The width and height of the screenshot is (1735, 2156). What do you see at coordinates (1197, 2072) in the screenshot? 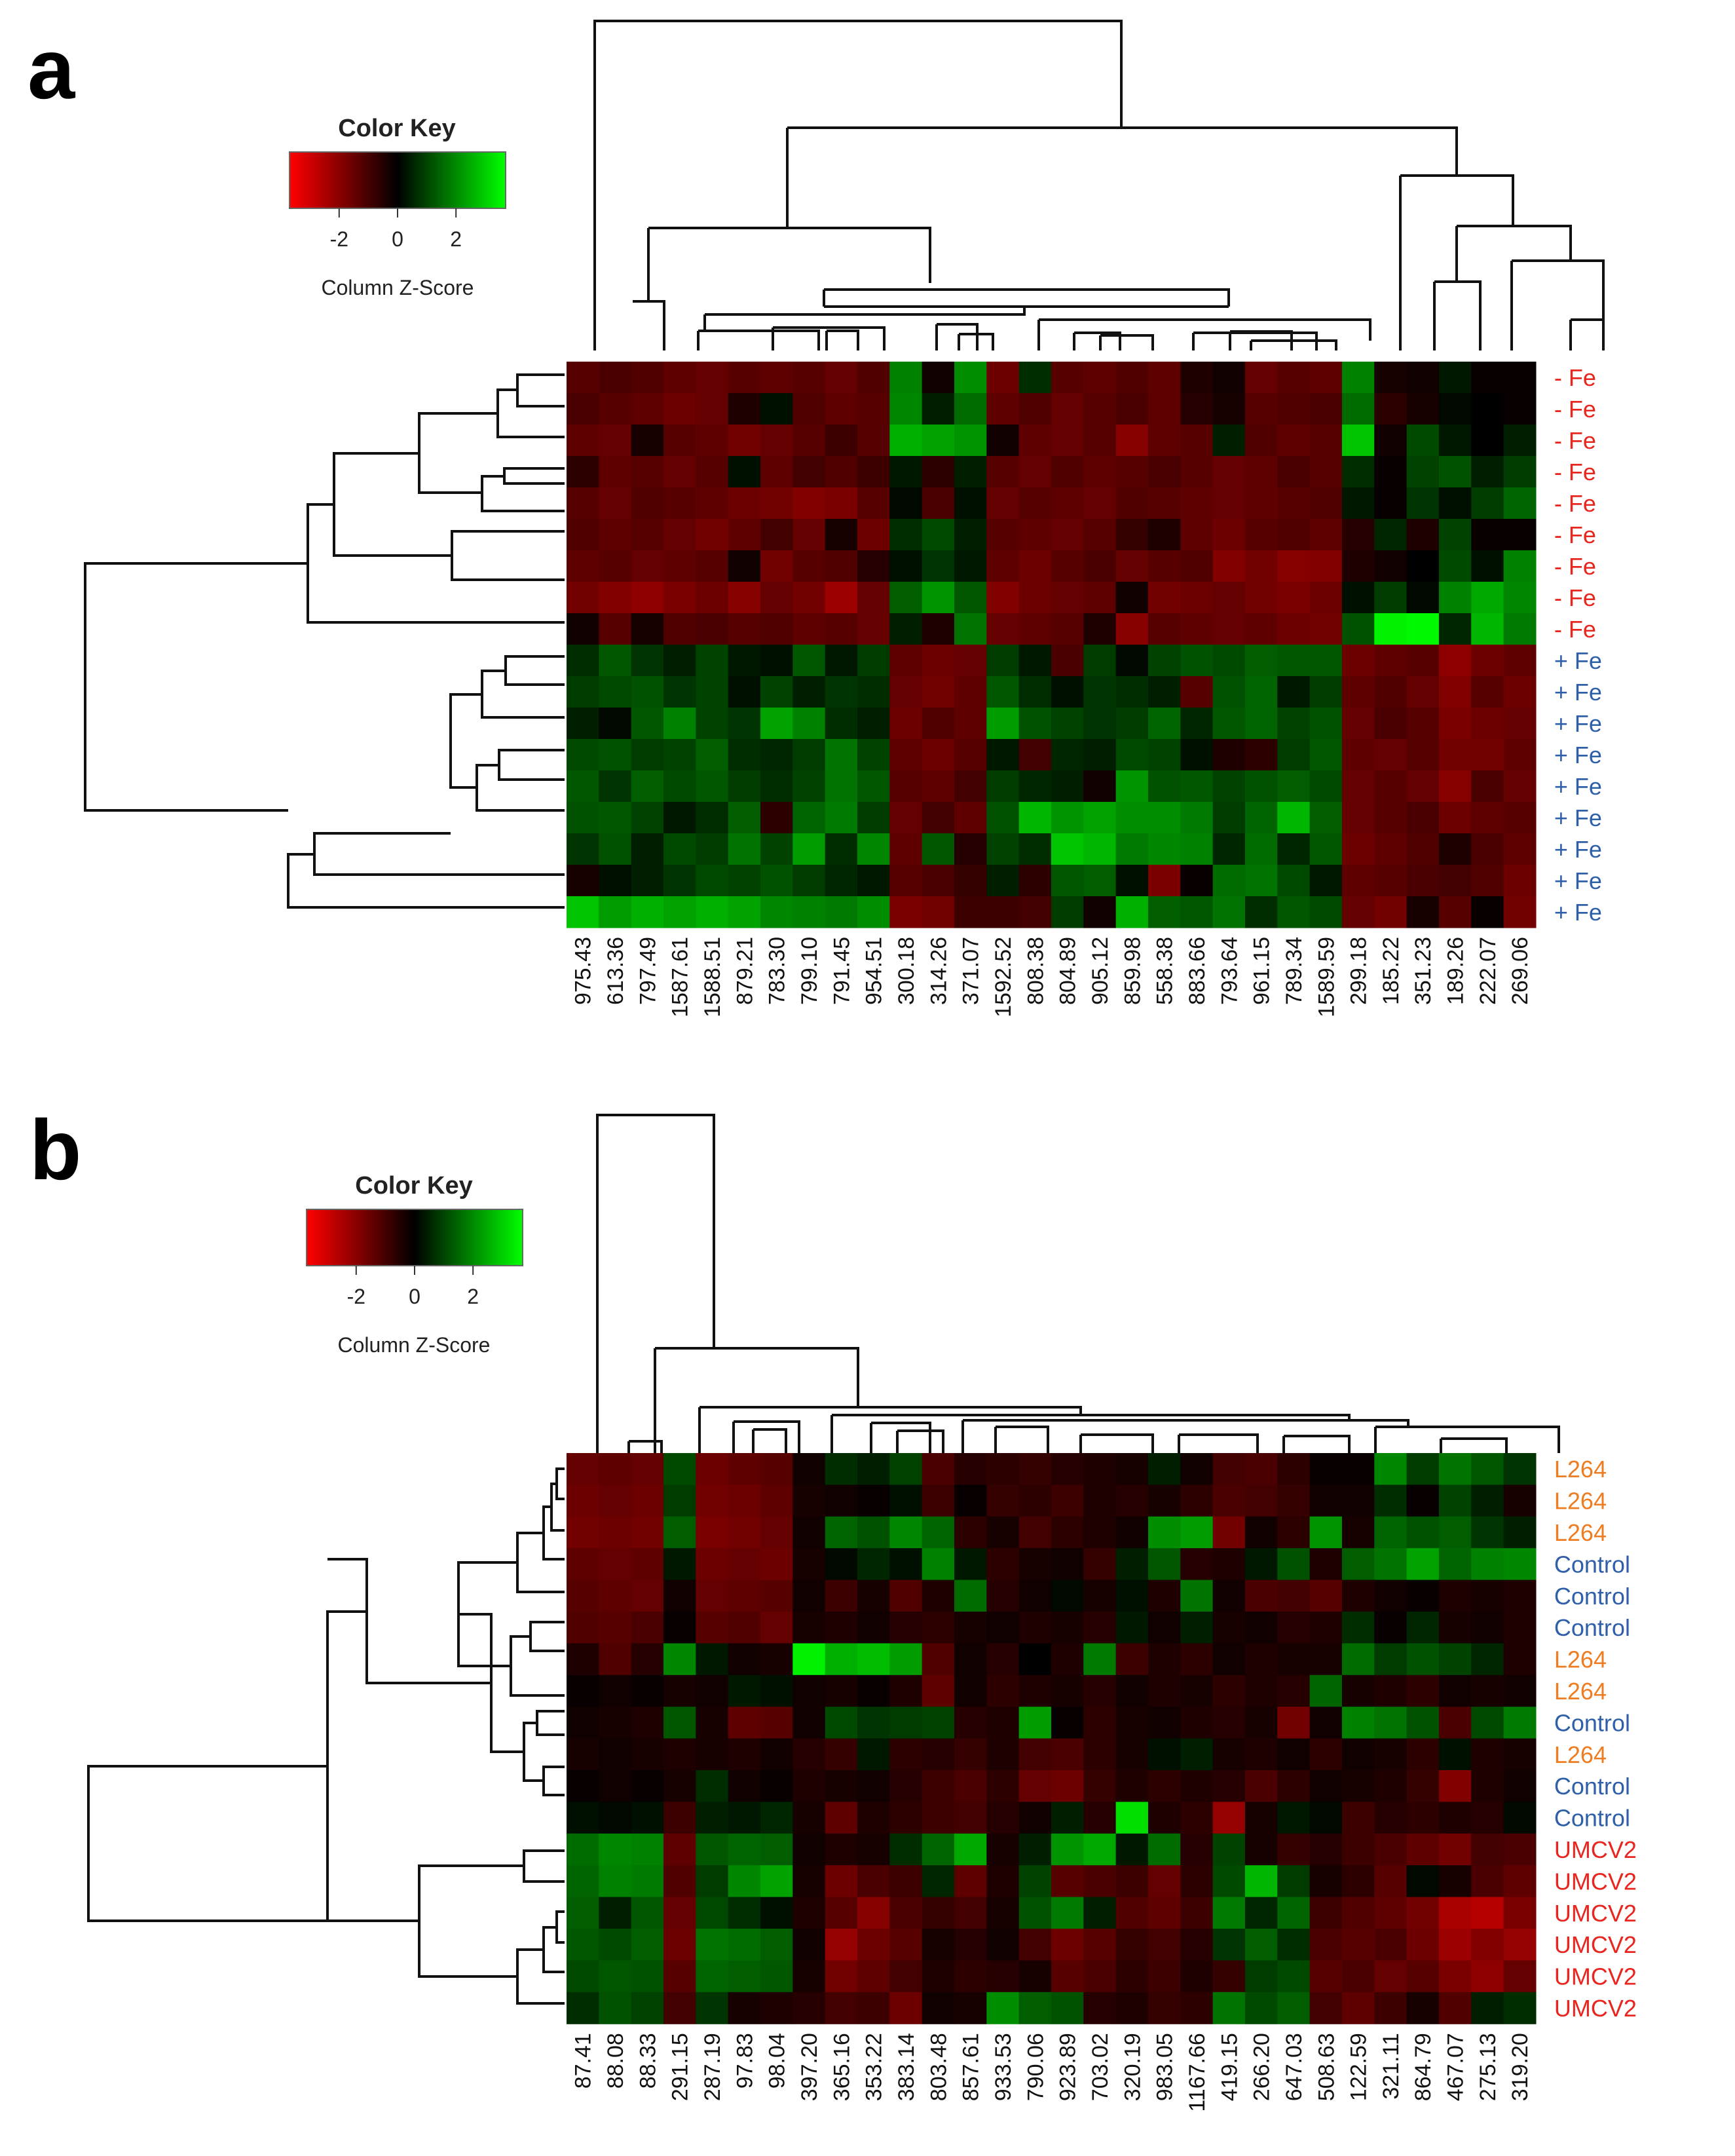
I see `column-label: 1167.66` at bounding box center [1197, 2072].